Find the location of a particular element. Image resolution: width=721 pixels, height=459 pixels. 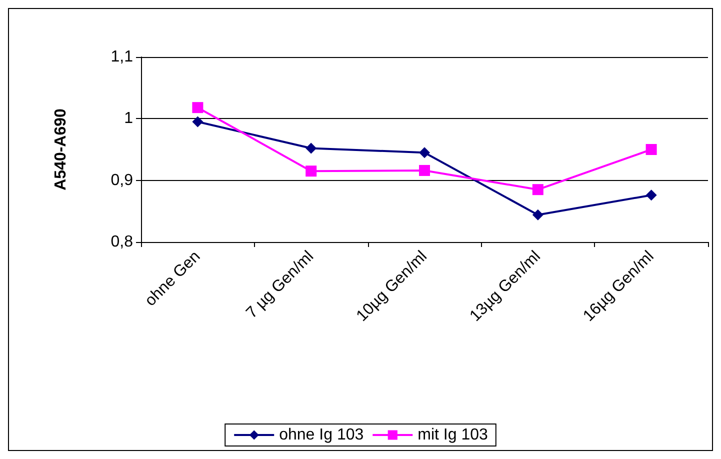

y-tick-label: 1 is located at coordinates (129, 119).